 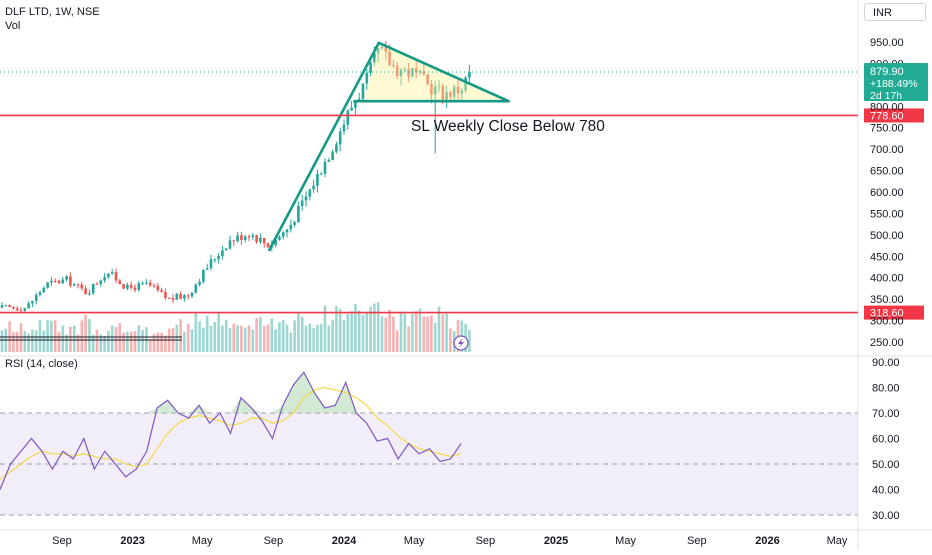 What do you see at coordinates (887, 116) in the screenshot?
I see `level-tag-text-1: 778.60` at bounding box center [887, 116].